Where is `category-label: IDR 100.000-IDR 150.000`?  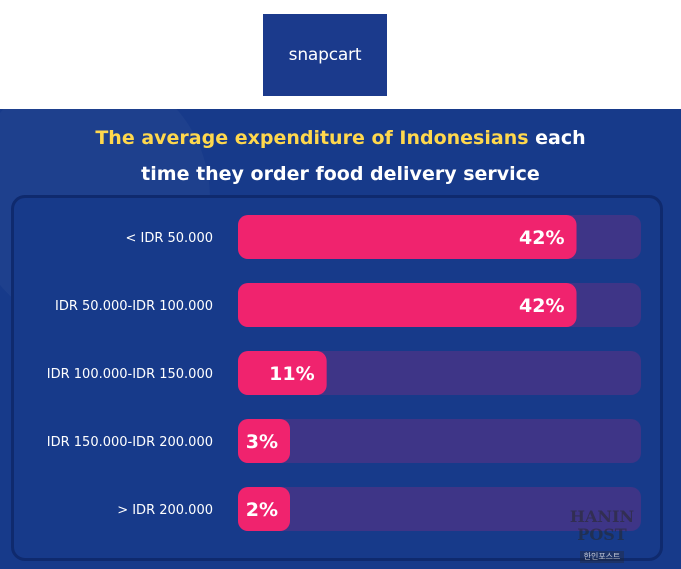 category-label: IDR 100.000-IDR 150.000 is located at coordinates (130, 374).